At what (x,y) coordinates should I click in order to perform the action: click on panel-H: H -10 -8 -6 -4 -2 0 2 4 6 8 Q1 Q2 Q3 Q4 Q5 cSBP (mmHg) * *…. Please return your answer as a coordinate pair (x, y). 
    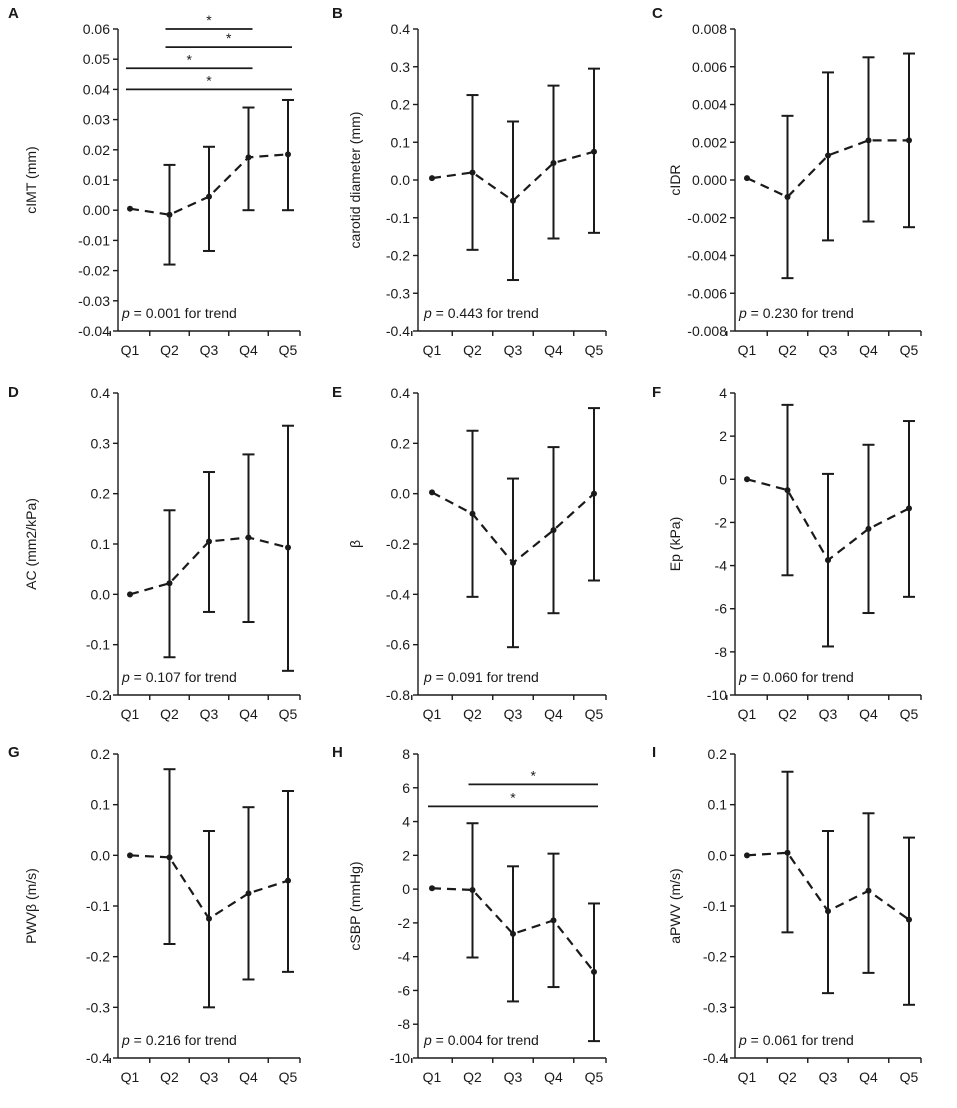
    Looking at the image, I should click on (469, 914).